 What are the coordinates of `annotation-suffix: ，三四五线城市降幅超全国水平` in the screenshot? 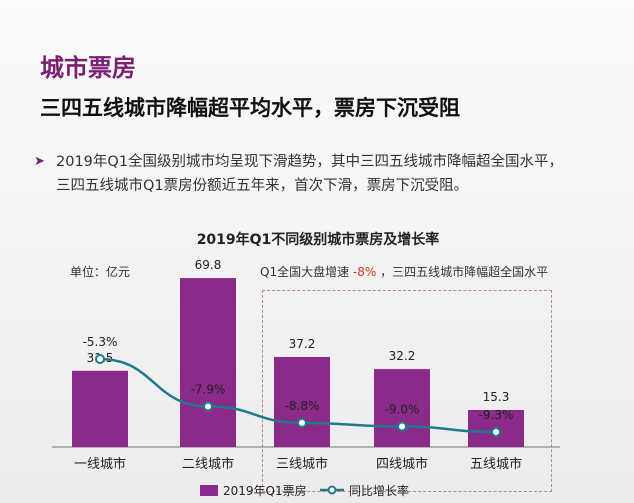 It's located at (464, 271).